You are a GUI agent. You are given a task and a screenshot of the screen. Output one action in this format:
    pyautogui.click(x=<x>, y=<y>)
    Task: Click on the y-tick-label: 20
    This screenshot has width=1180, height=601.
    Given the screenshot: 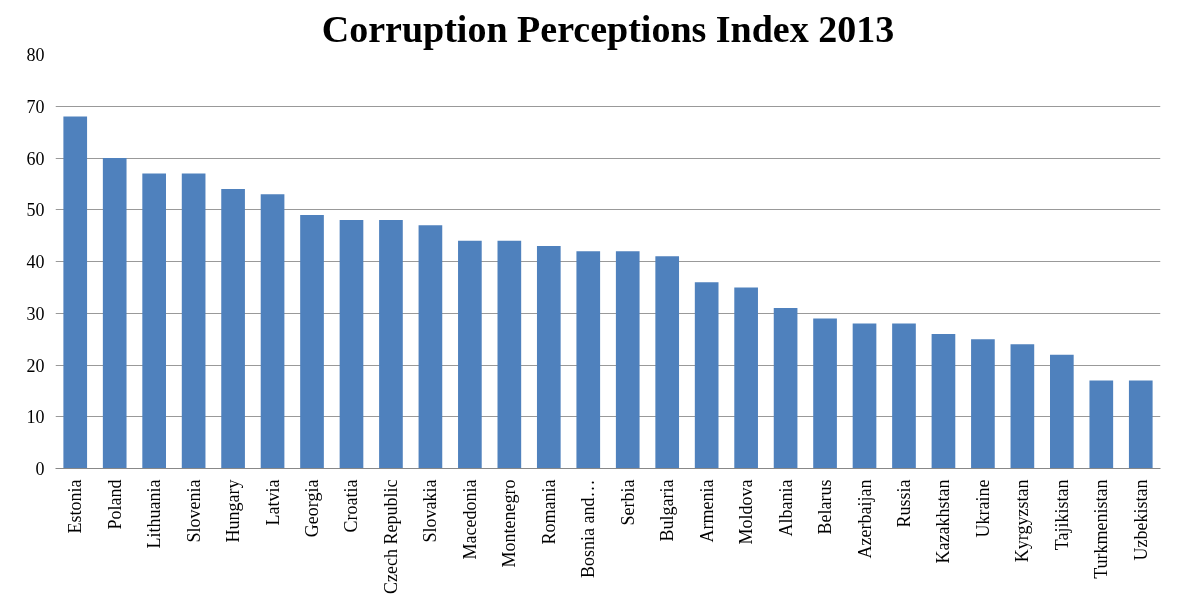 What is the action you would take?
    pyautogui.click(x=35, y=365)
    